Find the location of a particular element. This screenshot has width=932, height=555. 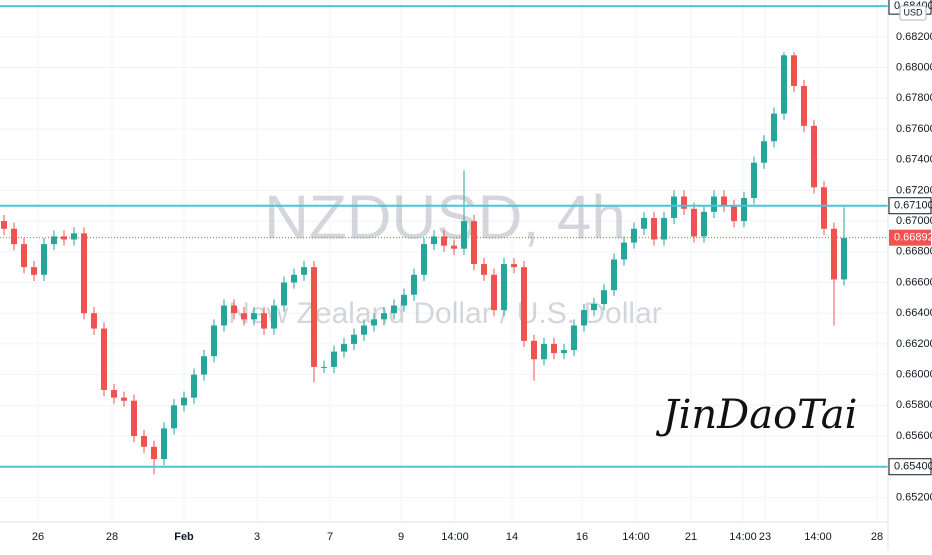

y-tick-label: 0.67400 is located at coordinates (914, 160).